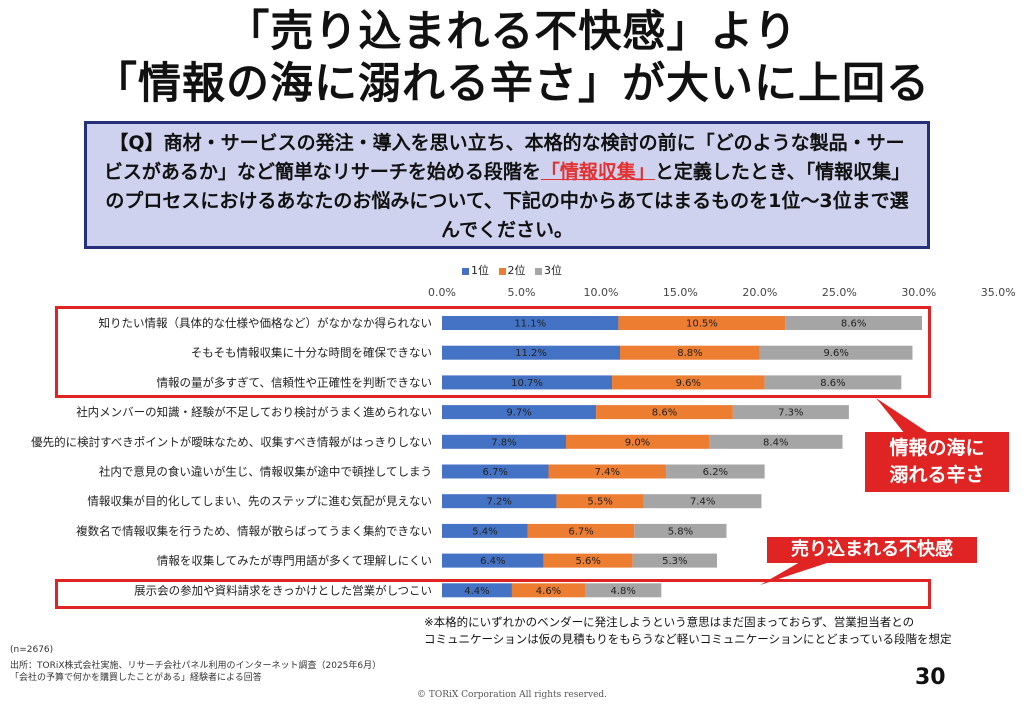 This screenshot has width=1024, height=709. I want to click on title-line-1: 「売り込まれる不快感」より, so click(512, 32).